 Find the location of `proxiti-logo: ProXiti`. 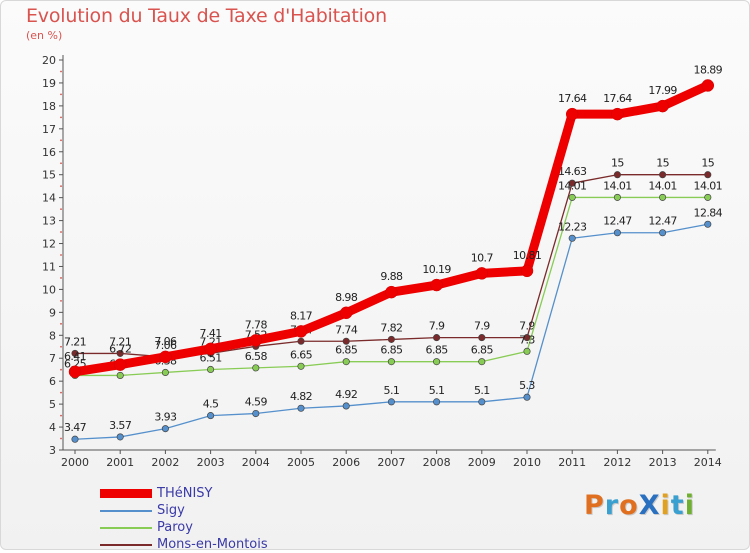

proxiti-logo: ProXiti is located at coordinates (639, 505).